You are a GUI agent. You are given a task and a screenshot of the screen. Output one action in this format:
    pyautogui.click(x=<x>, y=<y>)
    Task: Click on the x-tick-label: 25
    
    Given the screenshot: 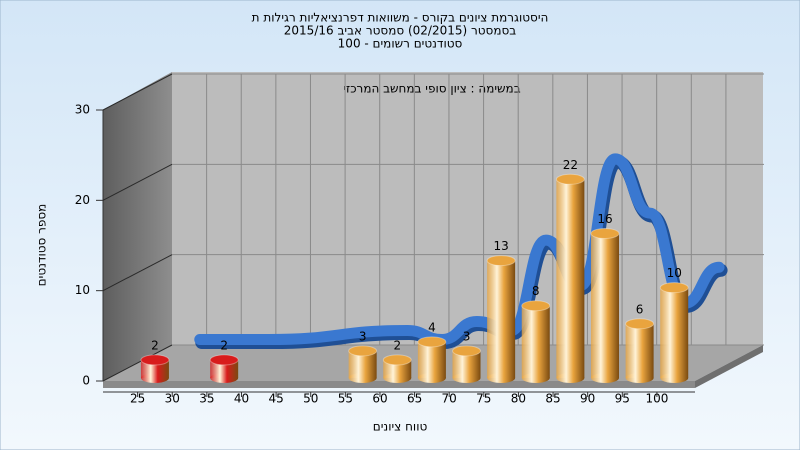 What is the action you would take?
    pyautogui.click(x=137, y=399)
    